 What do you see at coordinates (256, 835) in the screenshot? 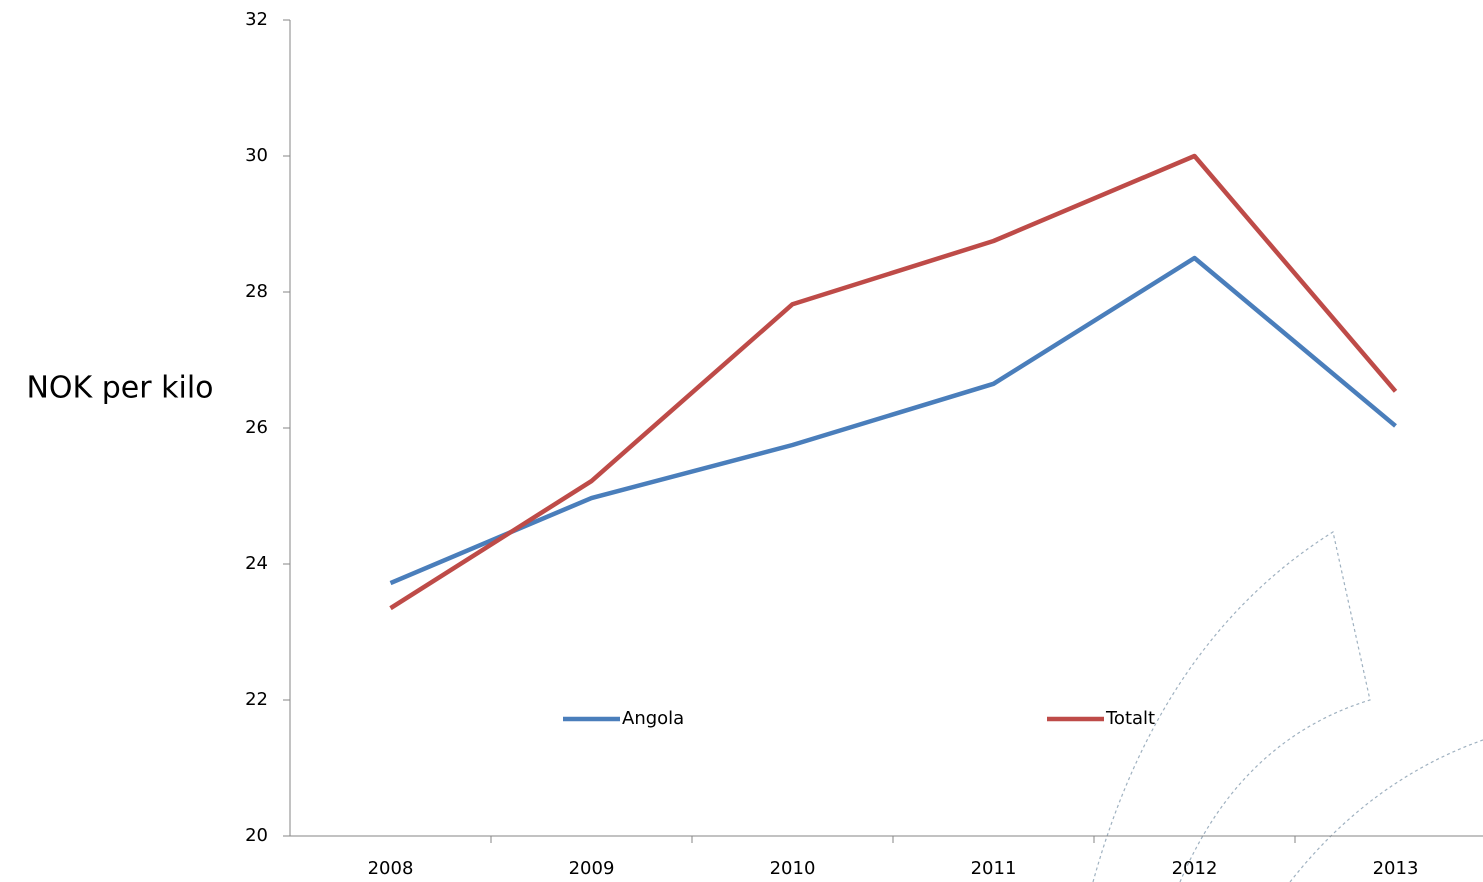
I see `y-tick-label: 20` at bounding box center [256, 835].